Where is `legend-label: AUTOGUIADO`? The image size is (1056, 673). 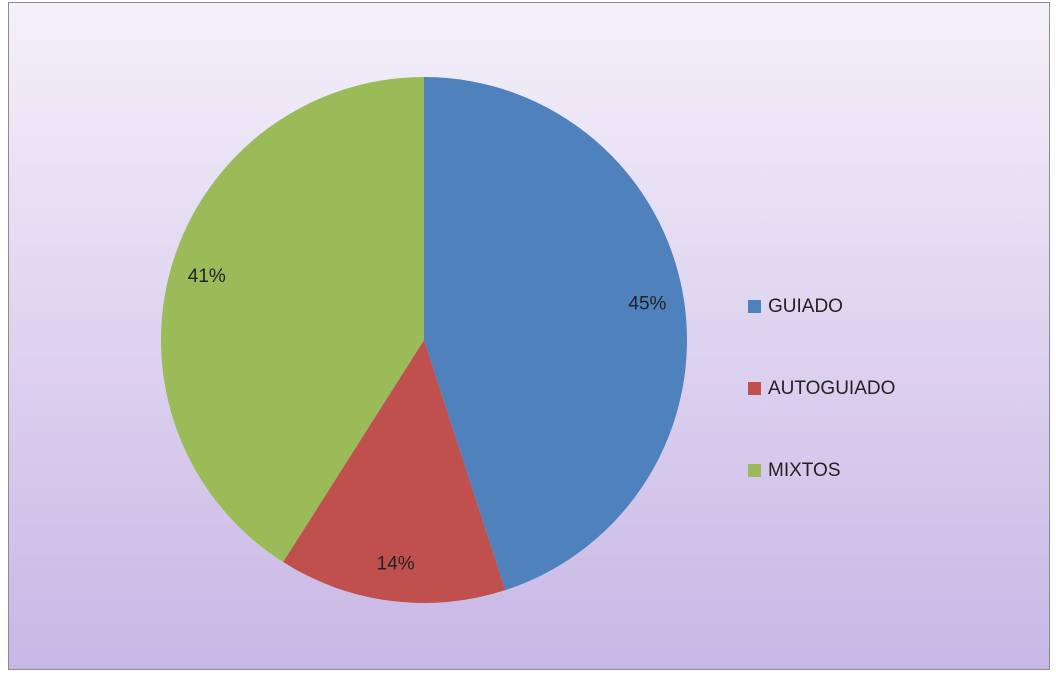
legend-label: AUTOGUIADO is located at coordinates (831, 388).